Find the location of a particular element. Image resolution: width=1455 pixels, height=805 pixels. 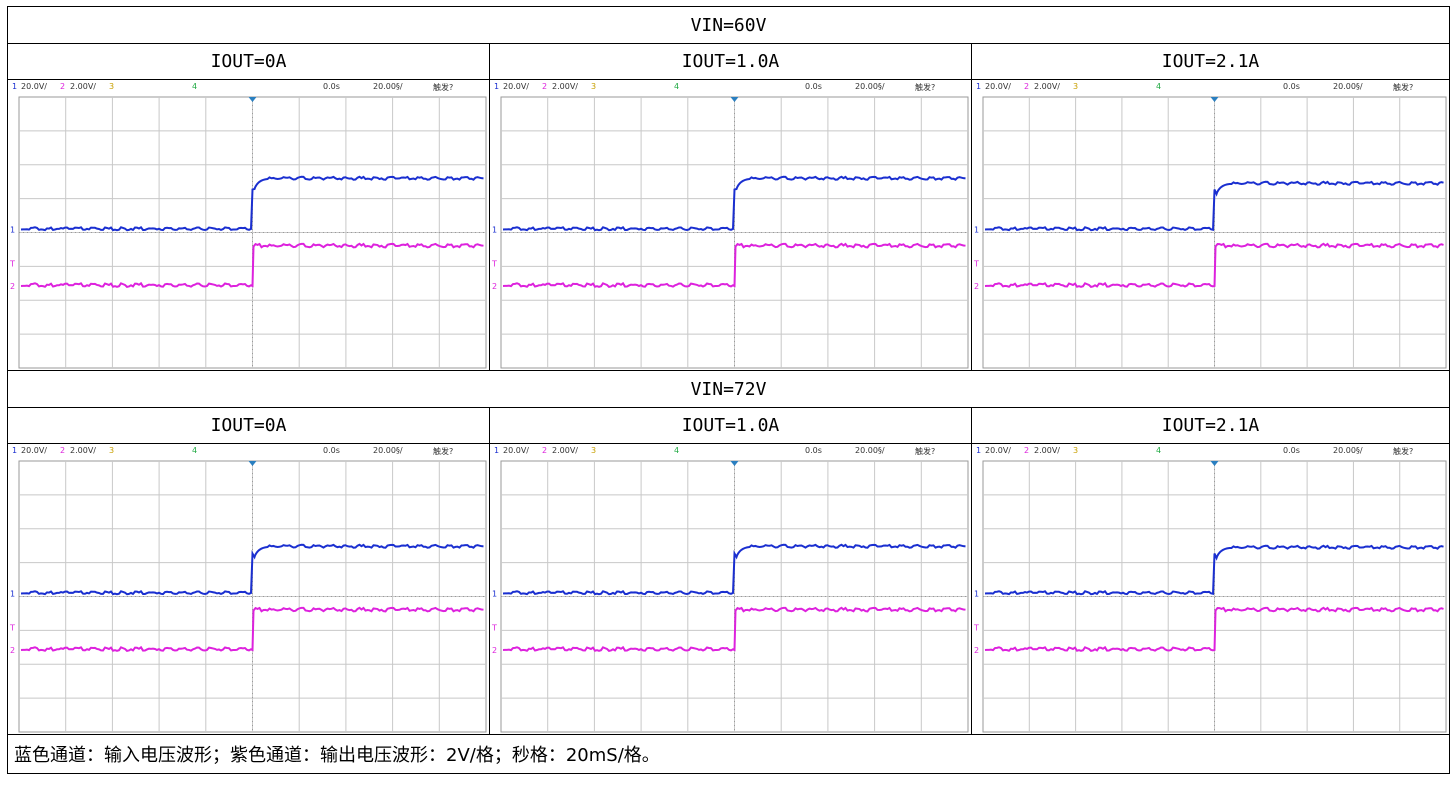

footer-note: 蓝色通道：输入电压波形；紫色通道：输出电压波形：2V/格；秒格：20mS/格。 is located at coordinates (728, 754).